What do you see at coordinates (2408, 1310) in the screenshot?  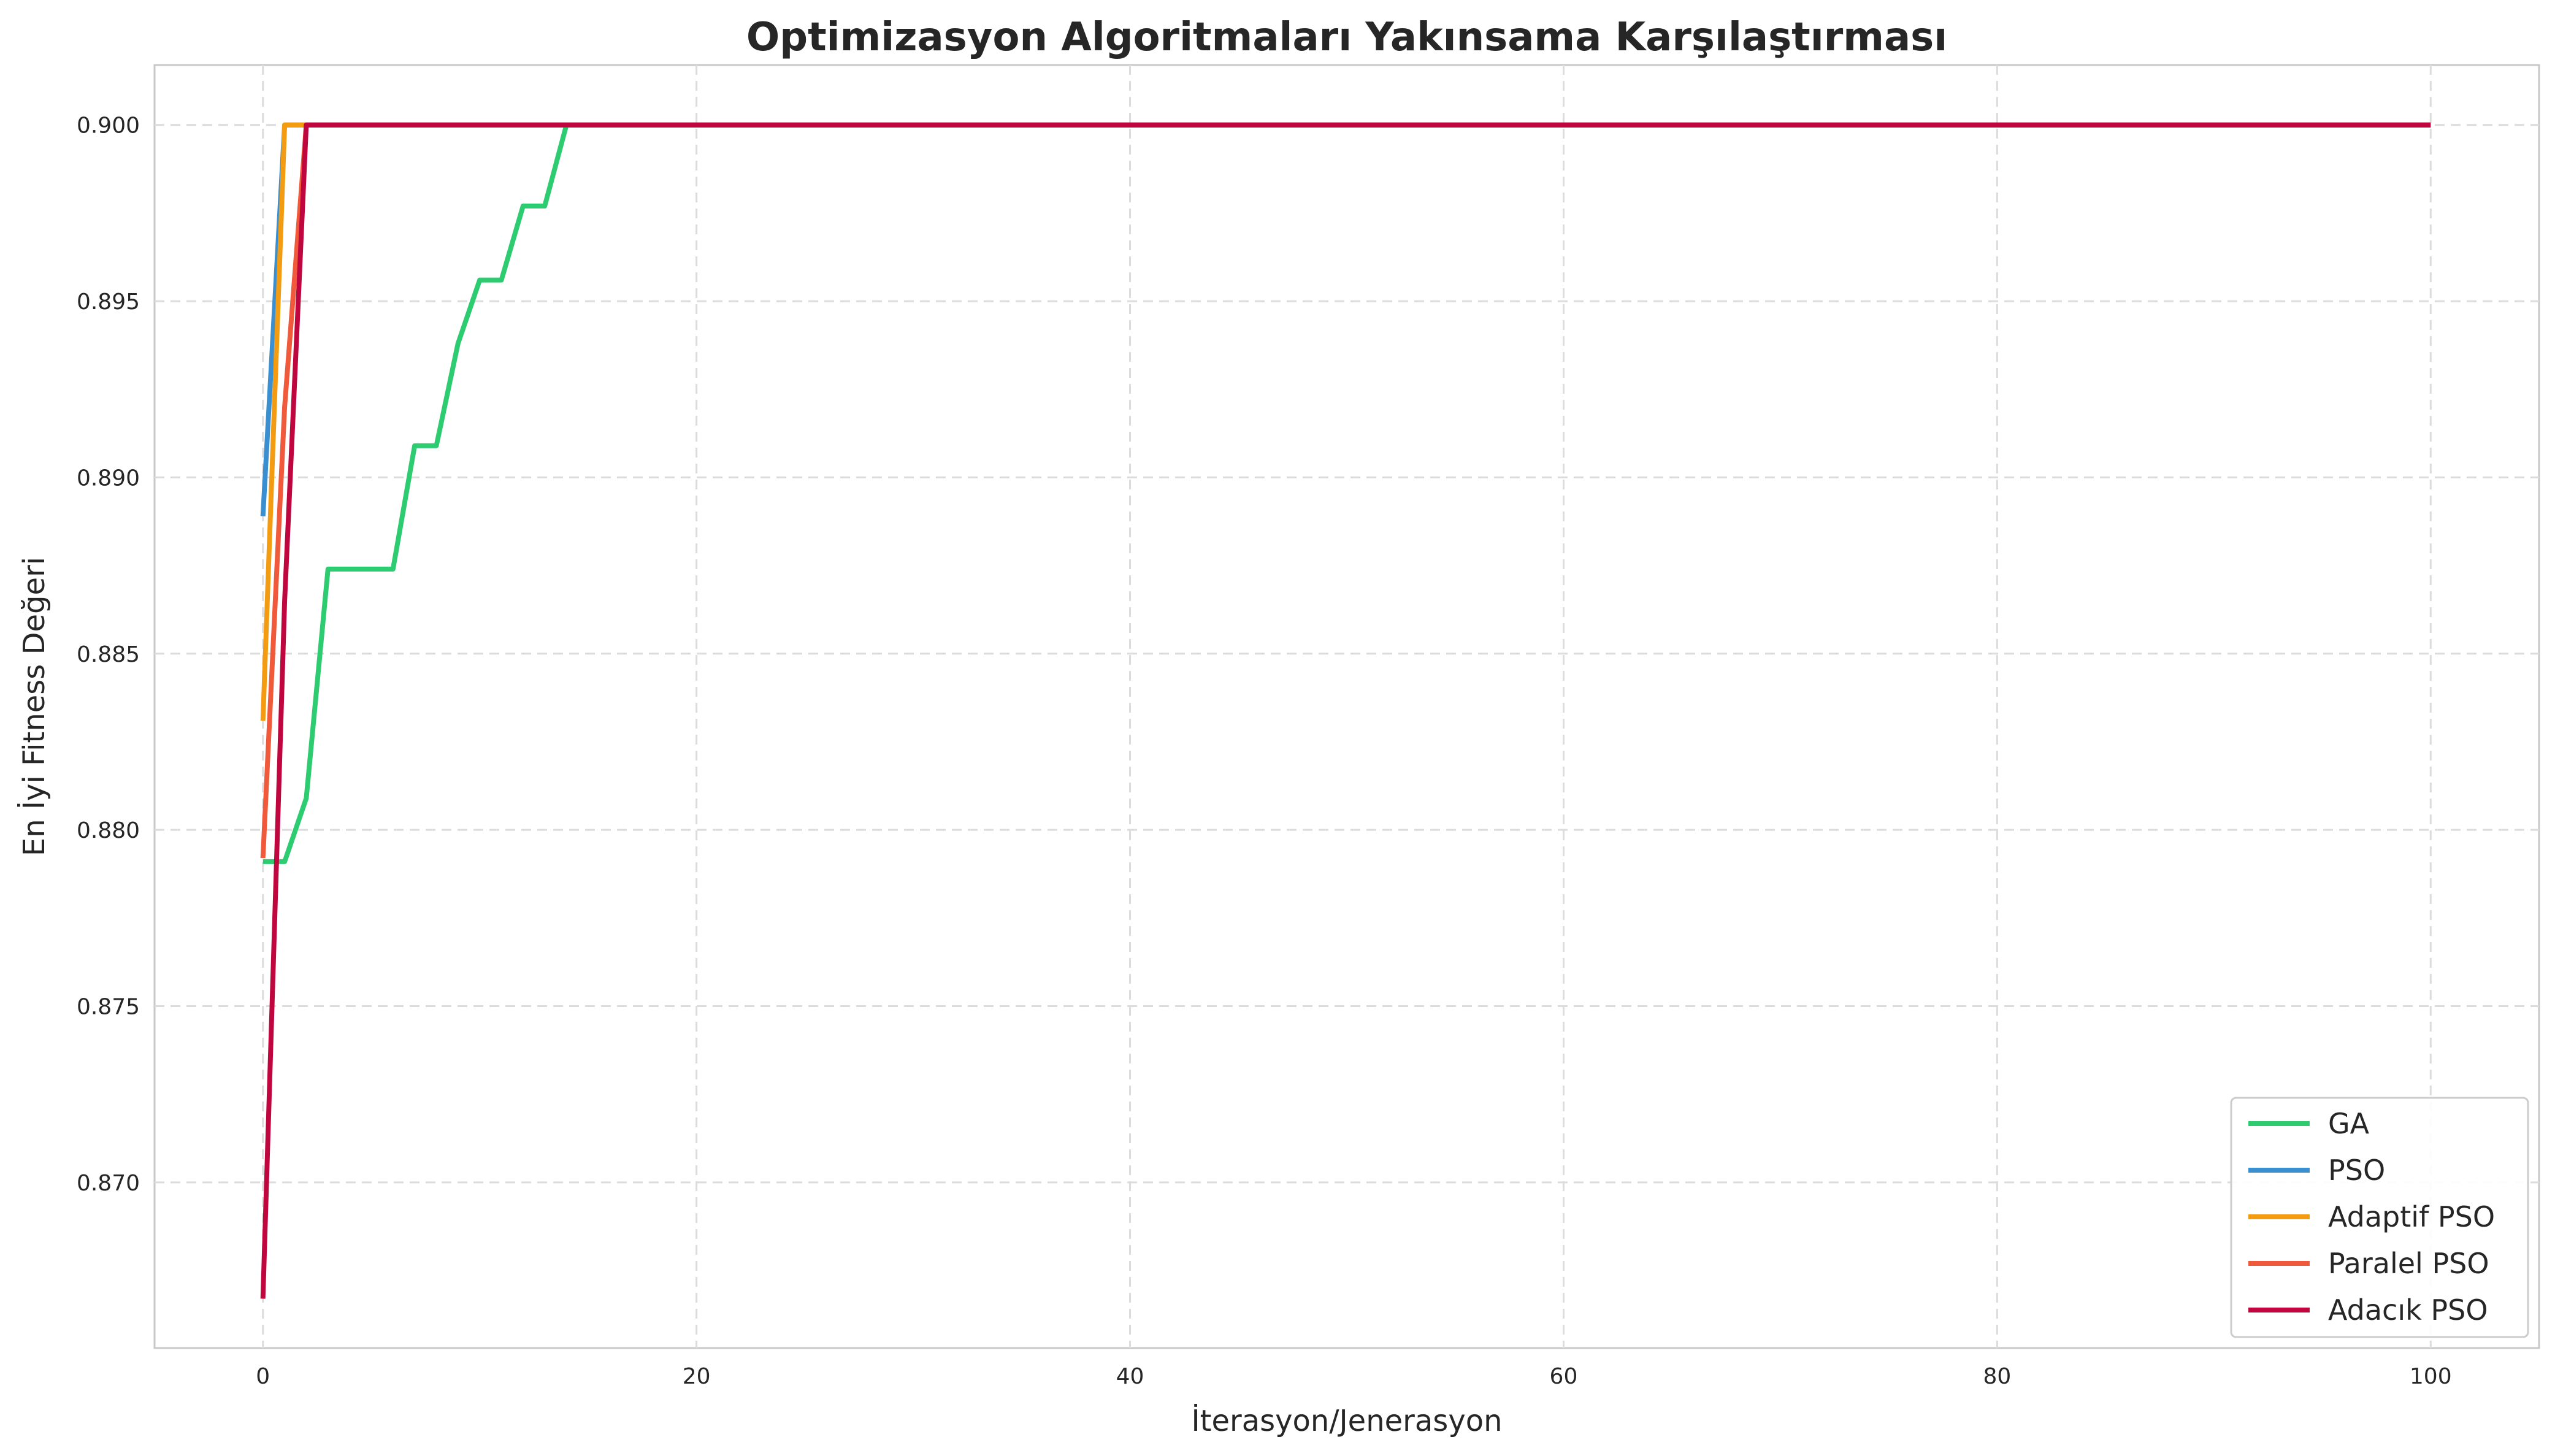 I see `legend-label: Adacık PSO` at bounding box center [2408, 1310].